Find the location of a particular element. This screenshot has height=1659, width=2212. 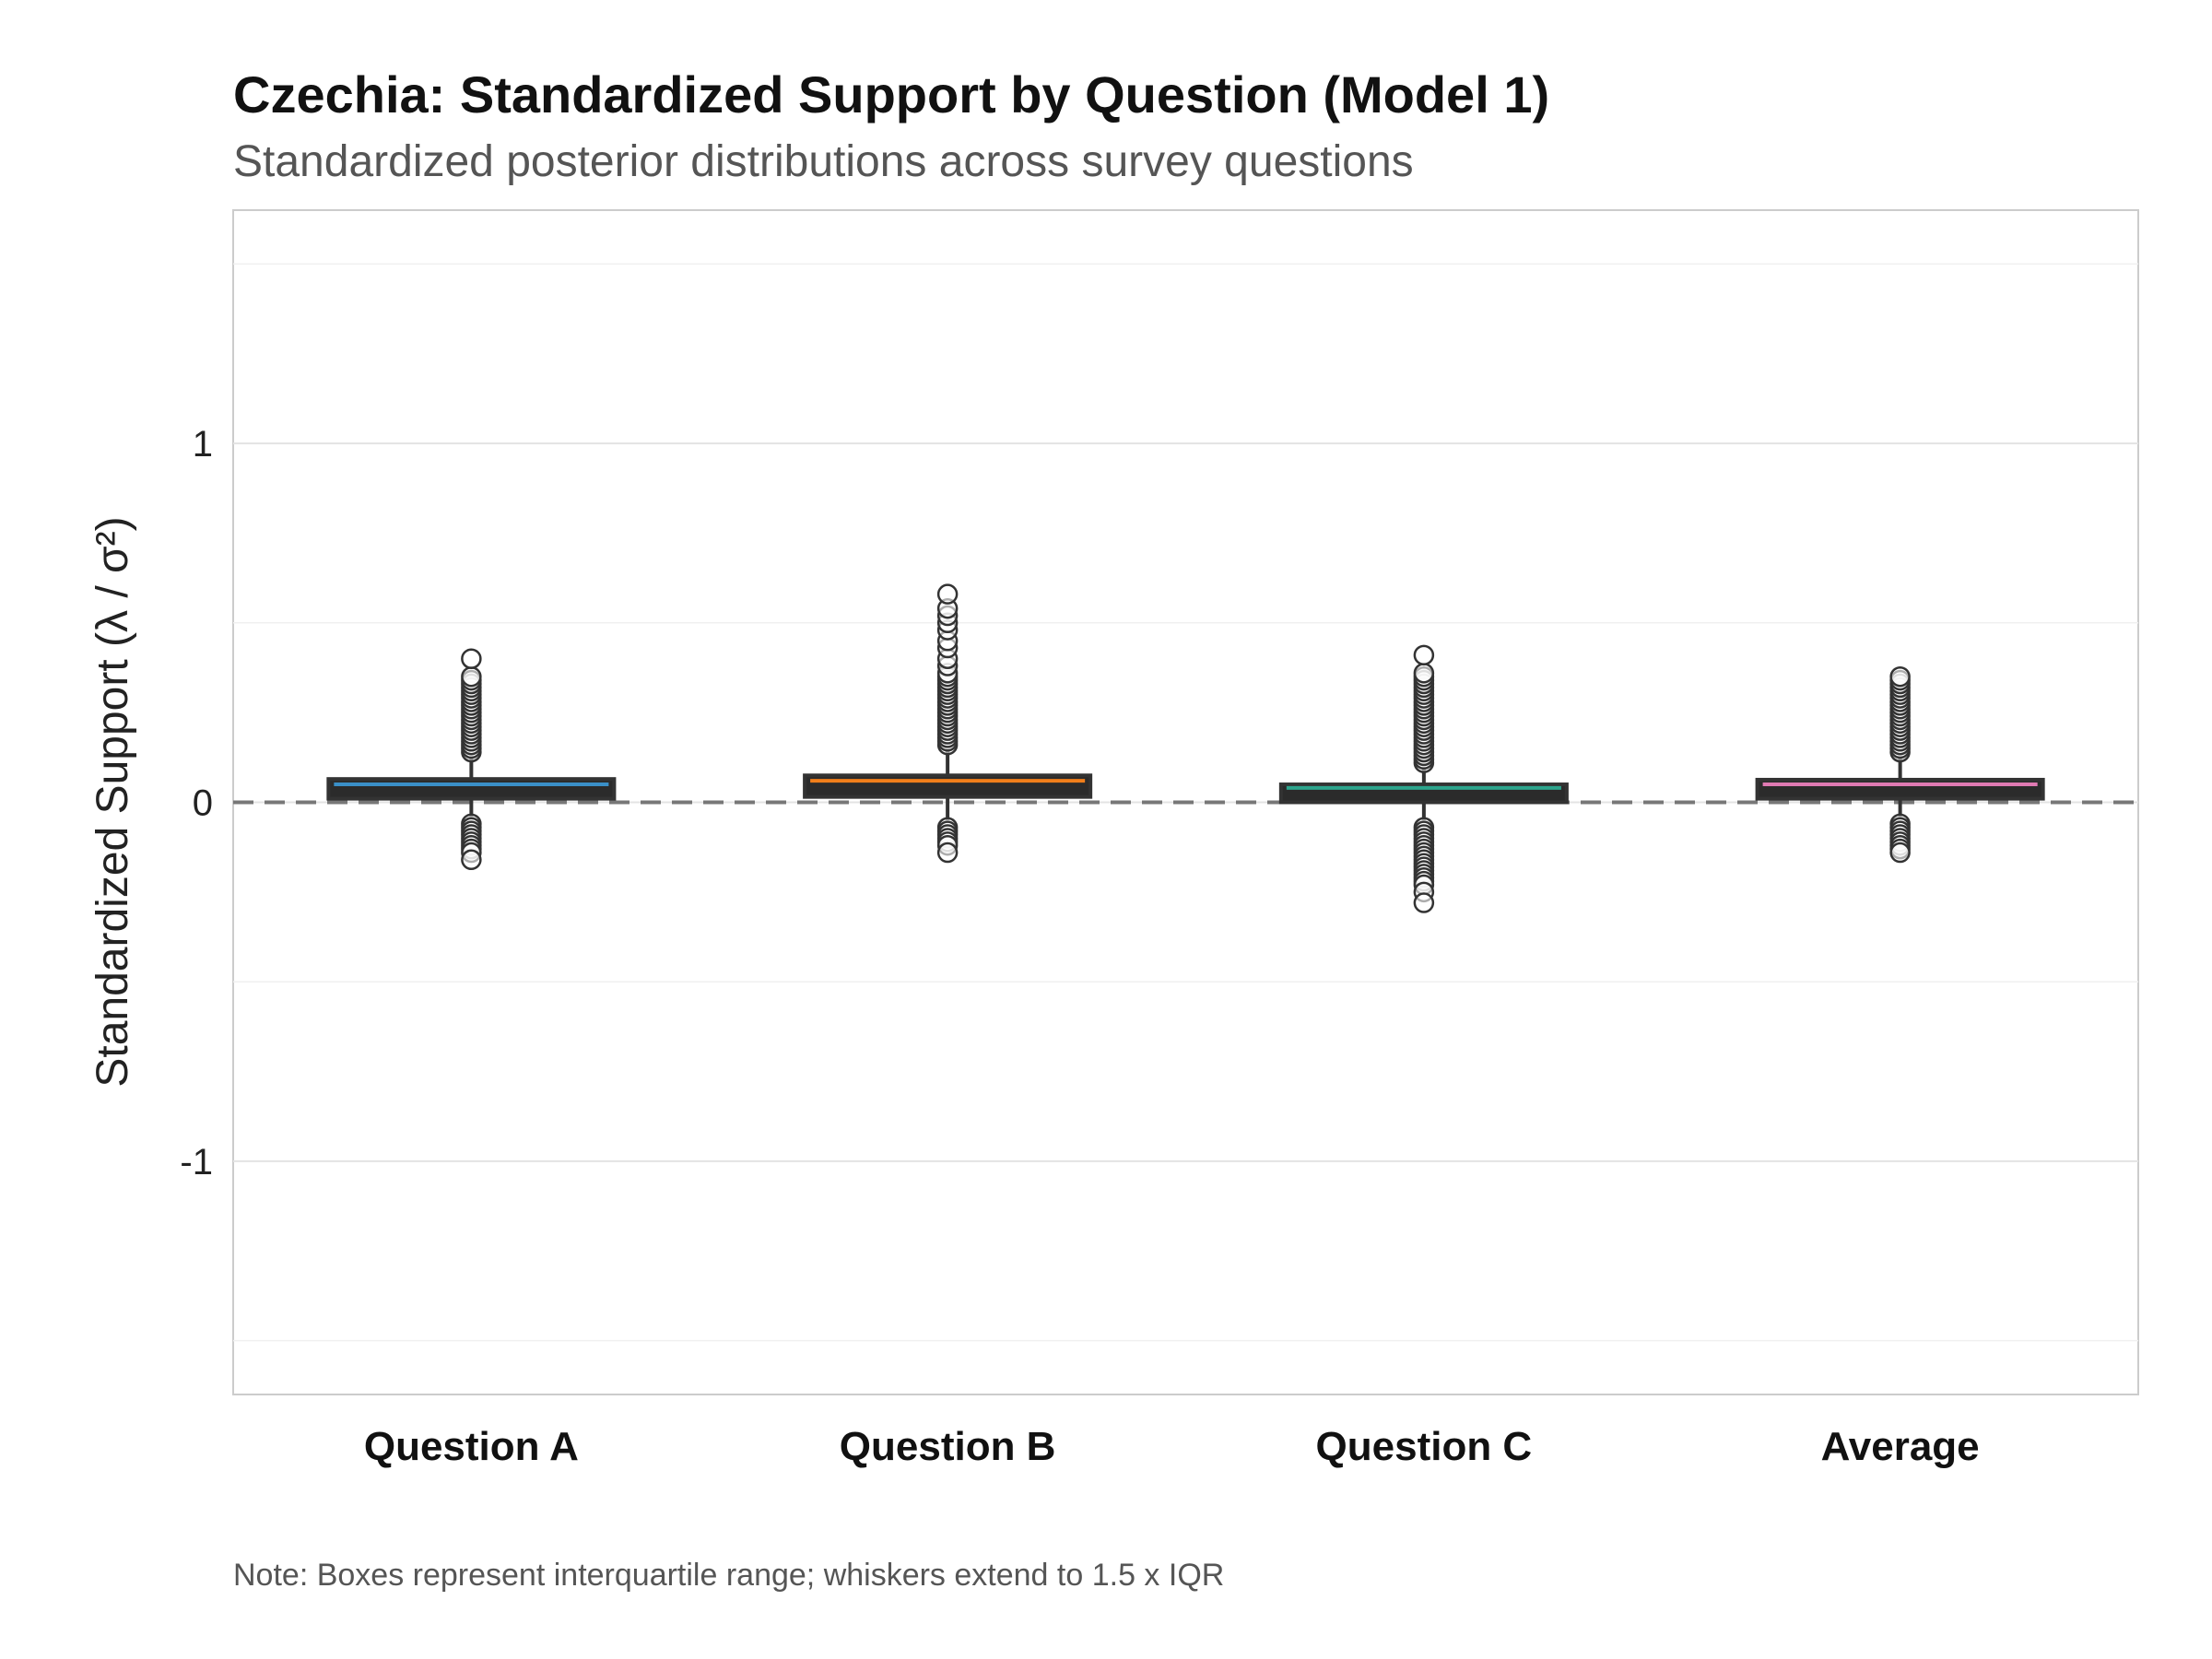

y-tick-label: -1 is located at coordinates (196, 1162).